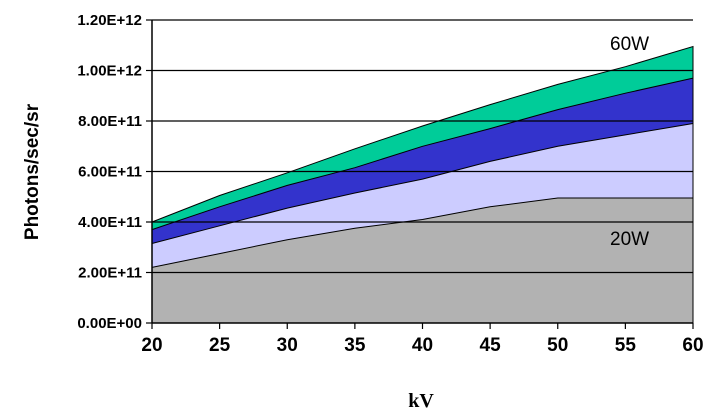 The width and height of the screenshot is (722, 417). What do you see at coordinates (110, 273) in the screenshot?
I see `y-tick-label: 2.00E+11` at bounding box center [110, 273].